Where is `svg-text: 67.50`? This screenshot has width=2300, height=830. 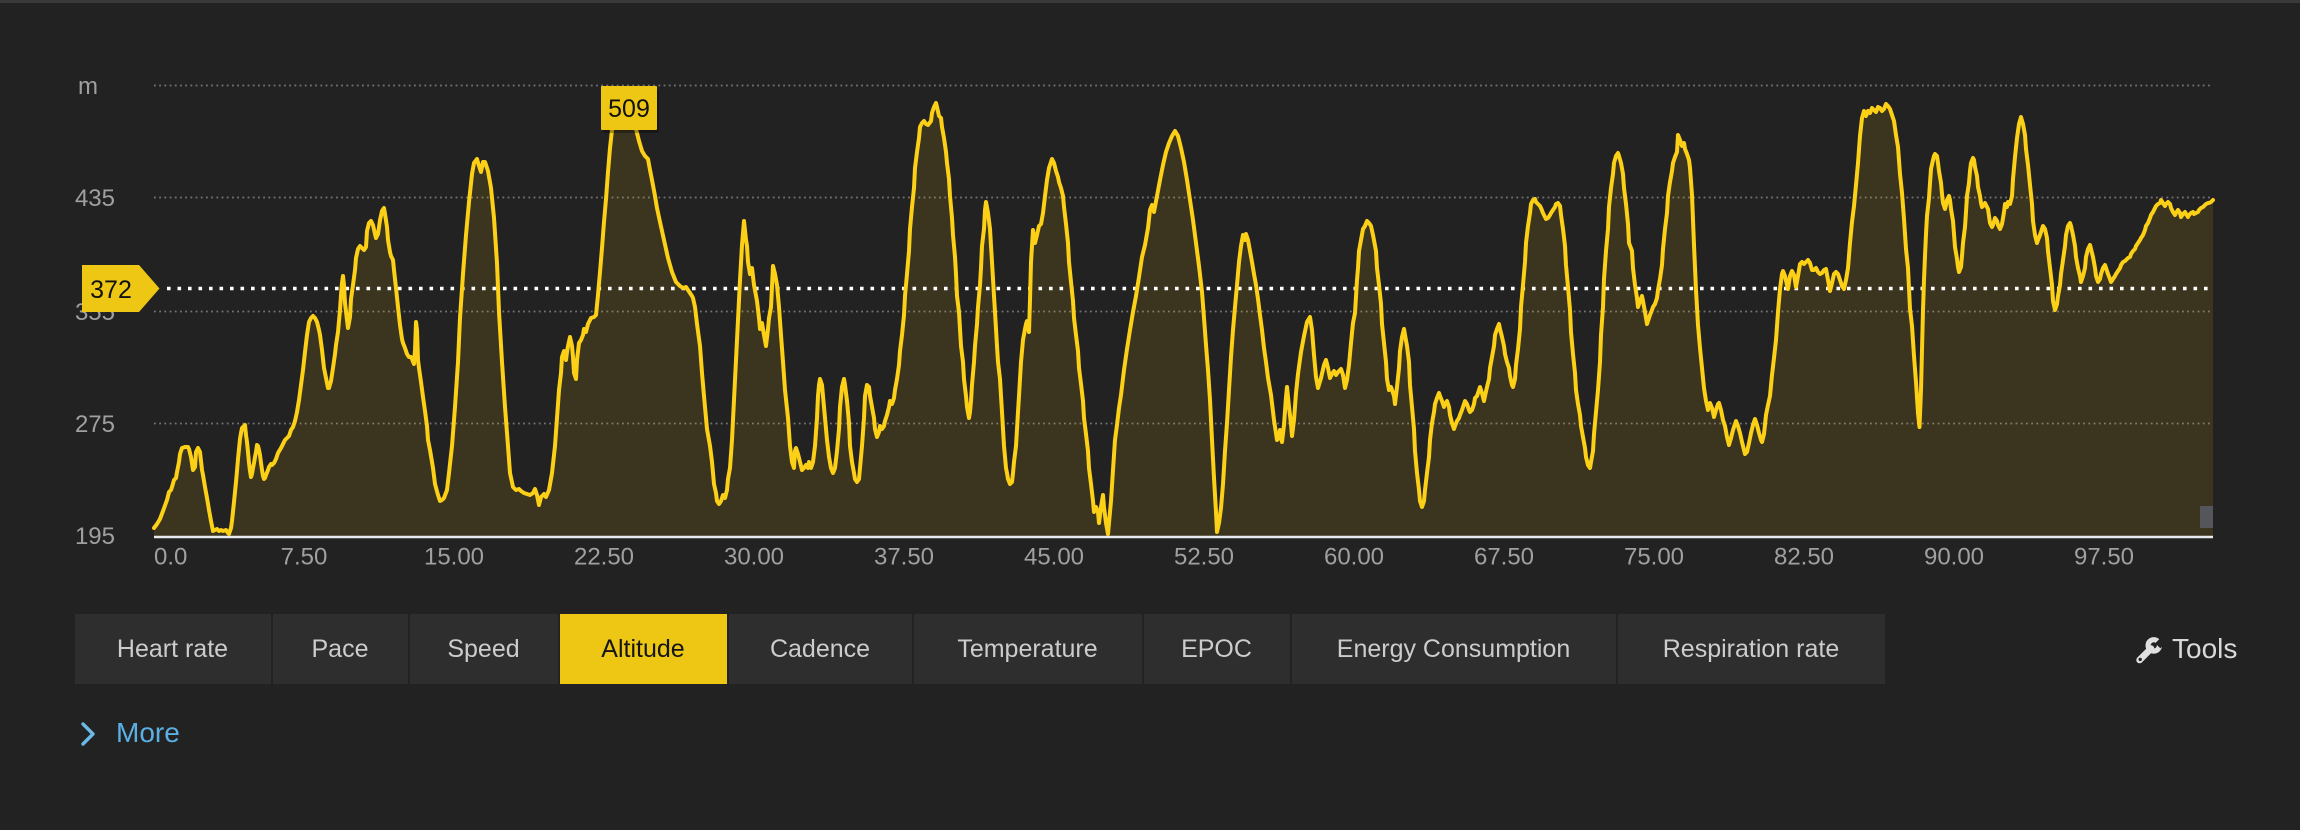
svg-text: 67.50 is located at coordinates (1504, 557).